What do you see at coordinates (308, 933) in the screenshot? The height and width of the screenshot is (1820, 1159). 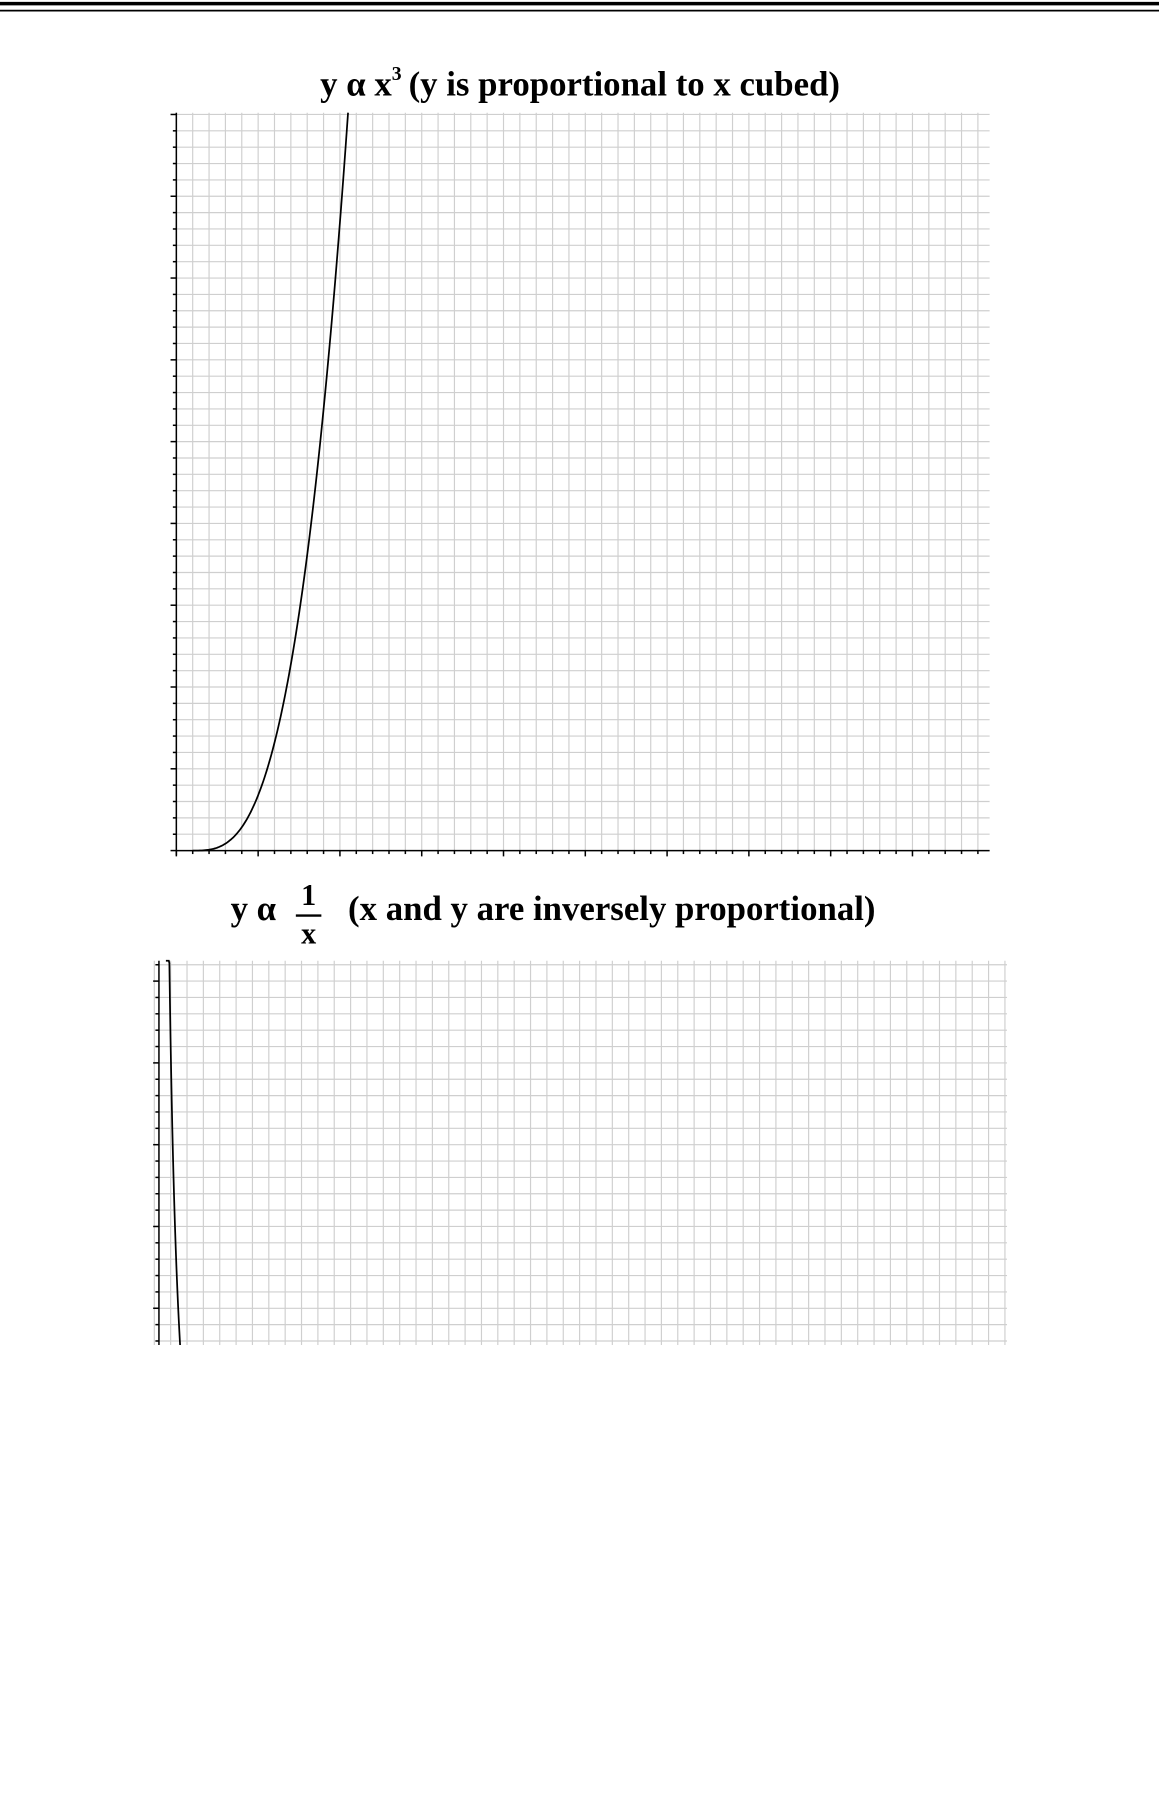 I see `fraction-denominator: x` at bounding box center [308, 933].